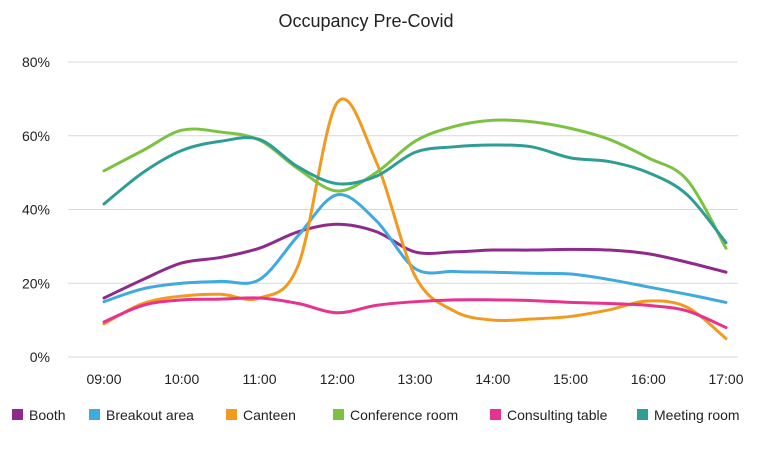 This screenshot has width=768, height=449. I want to click on x-tick-label: 13:00, so click(414, 379).